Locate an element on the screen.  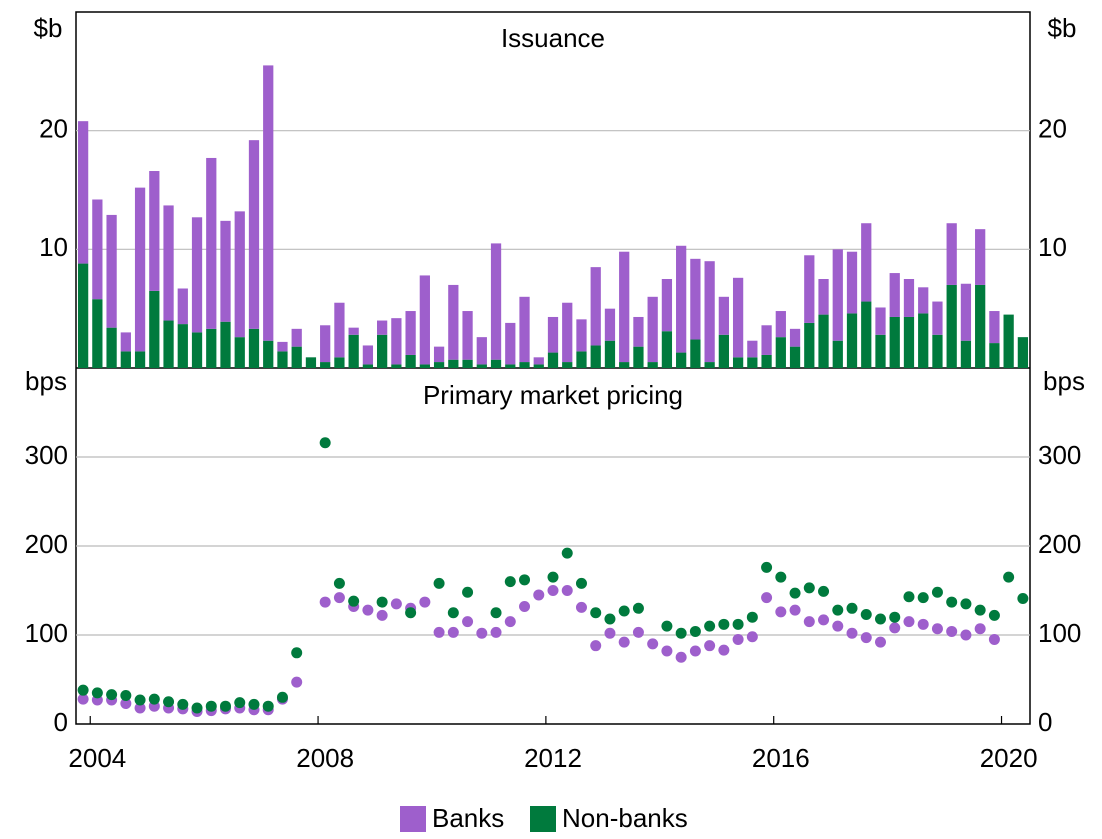
panel-title: Issuance is located at coordinates (553, 38).